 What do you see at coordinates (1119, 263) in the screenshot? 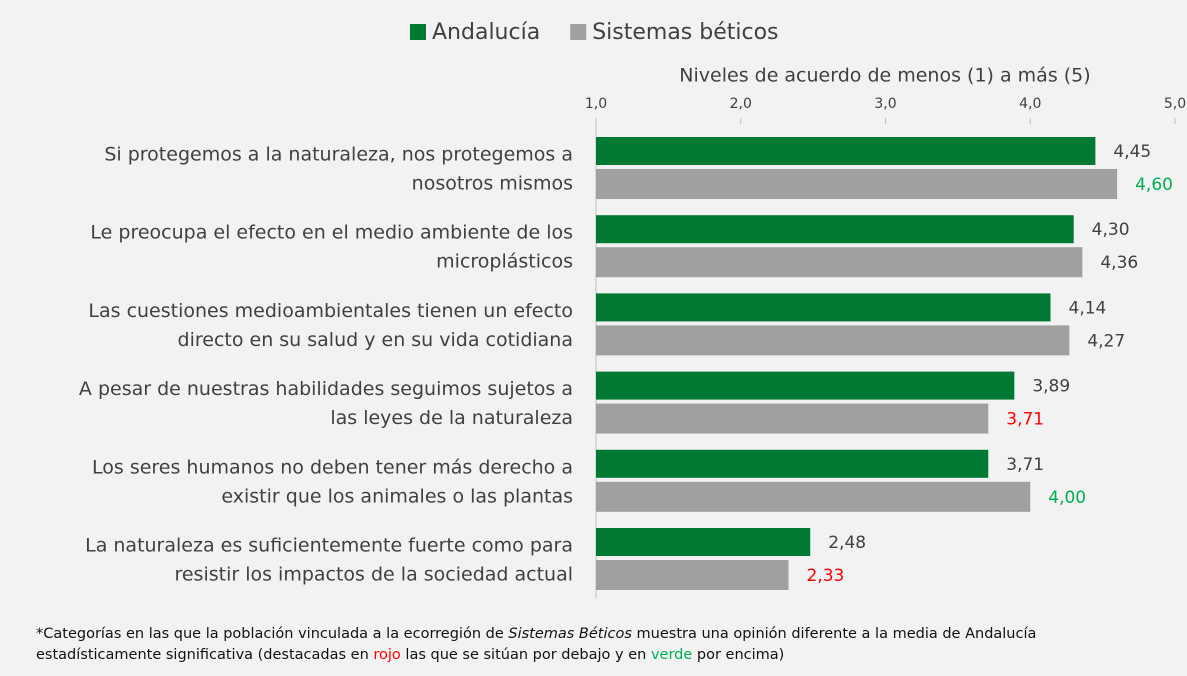
I see `value-label: 4,36` at bounding box center [1119, 263].